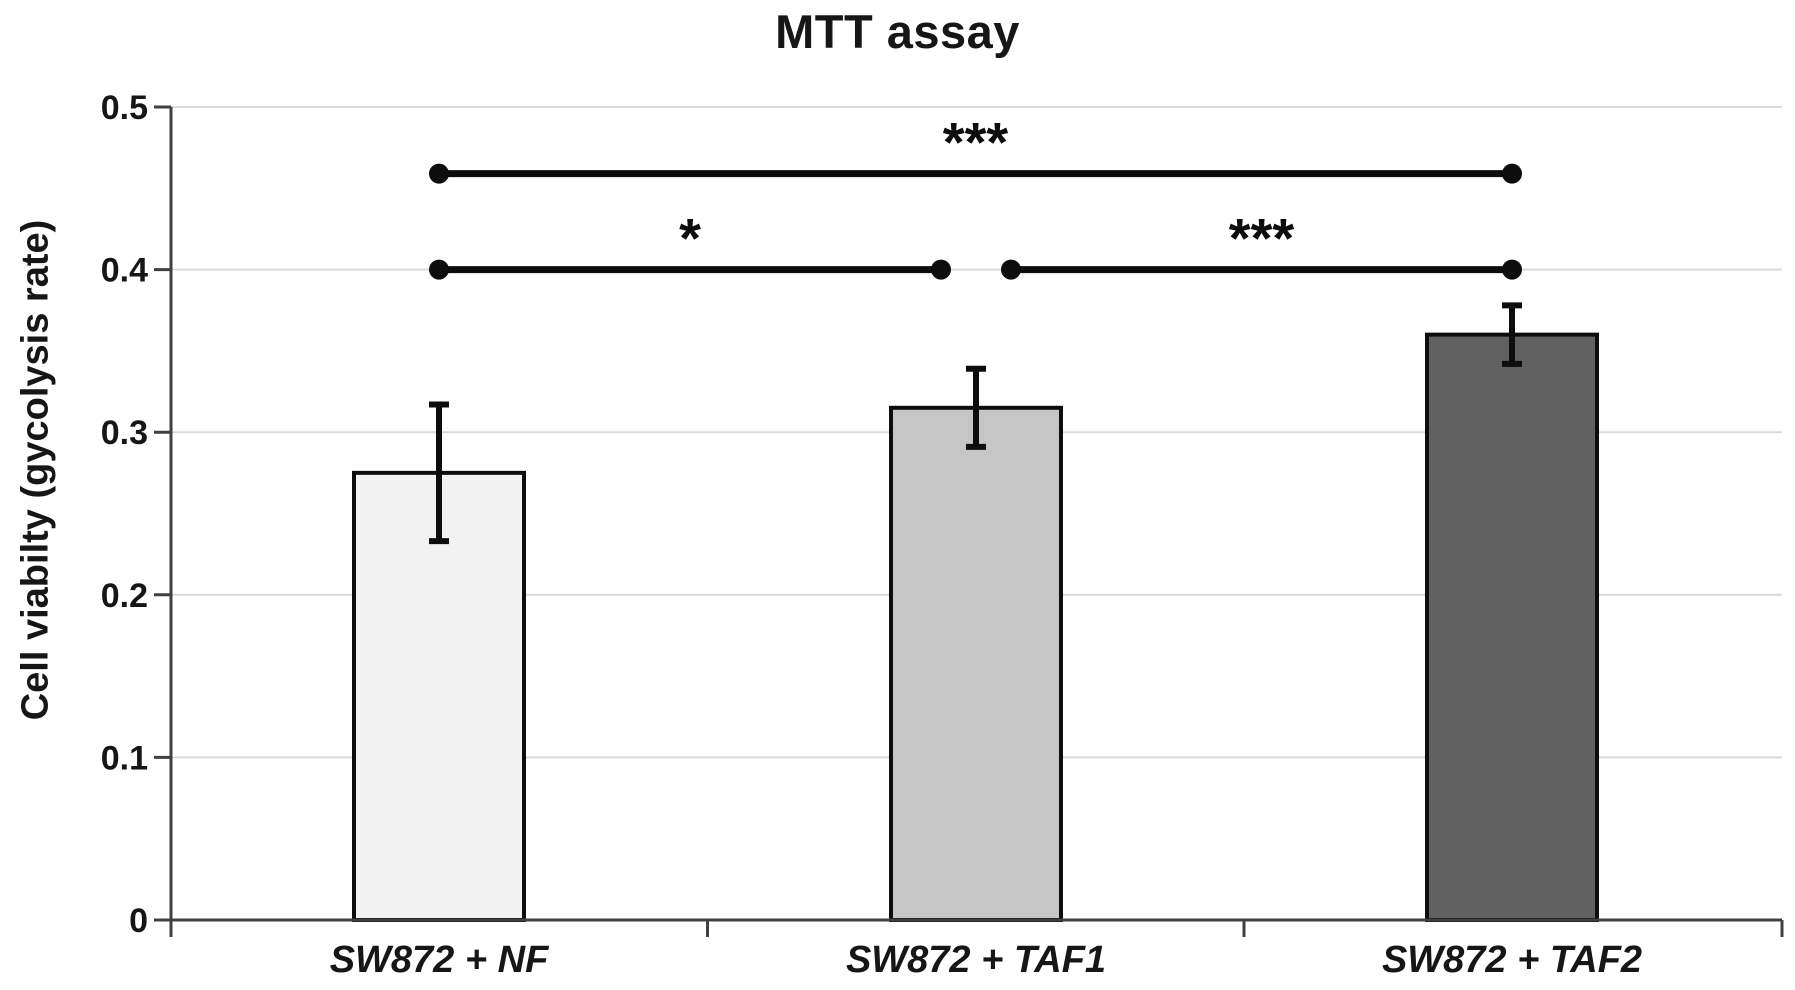 The width and height of the screenshot is (1795, 990). I want to click on category-label: SW872 + TAF2, so click(1512, 960).